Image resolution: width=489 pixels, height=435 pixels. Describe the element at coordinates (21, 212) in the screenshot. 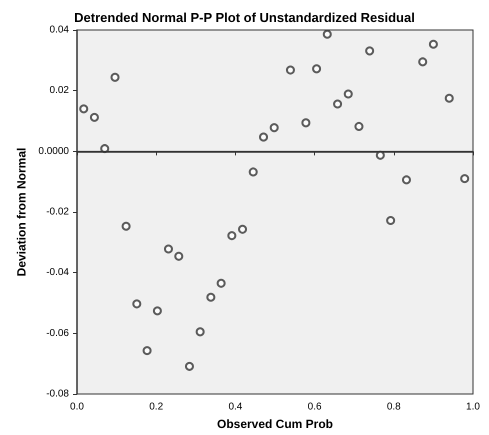

I see `y-axis-title: Deviation from Normal` at that location.